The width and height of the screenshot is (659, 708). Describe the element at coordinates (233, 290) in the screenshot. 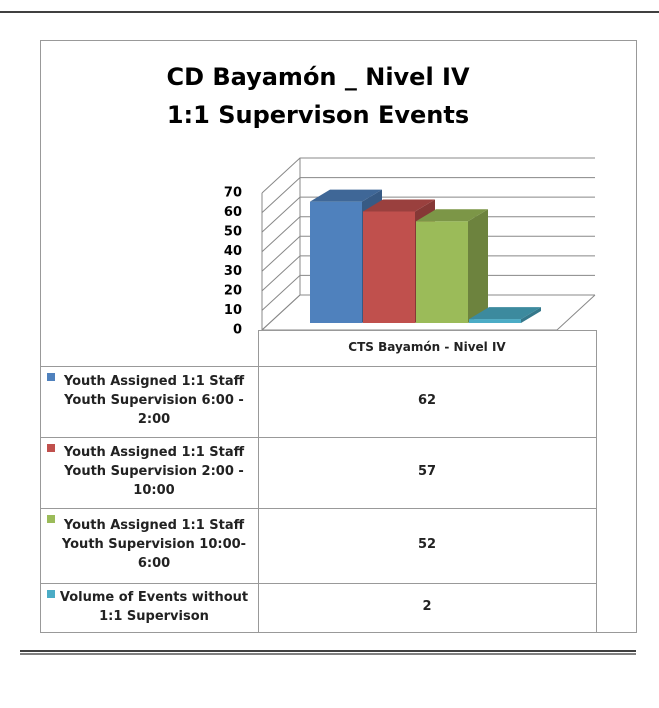

I see `y-tick-label: 20` at that location.